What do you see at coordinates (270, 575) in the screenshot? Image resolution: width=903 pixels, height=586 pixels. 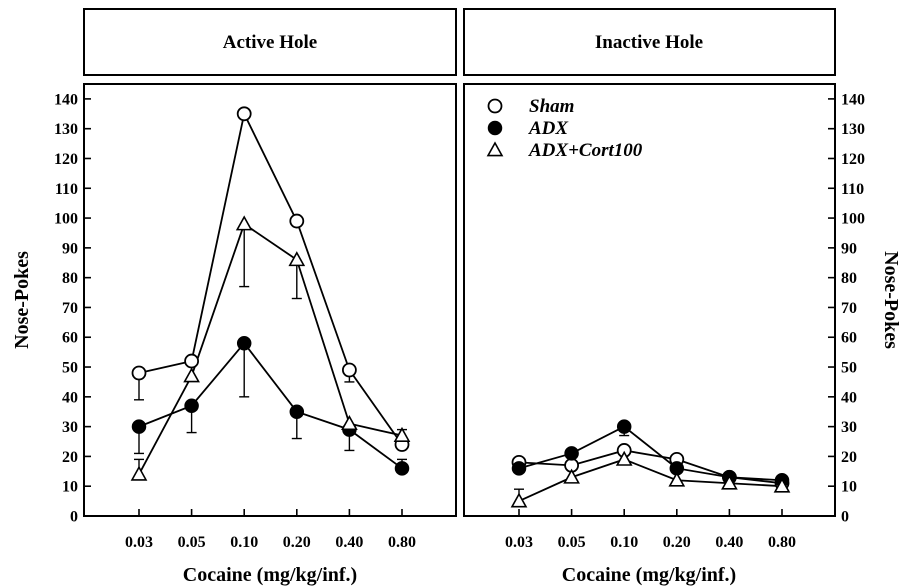 I see `active-hole-x-axis-title: Cocaine (mg/kg/inf.)` at bounding box center [270, 575].